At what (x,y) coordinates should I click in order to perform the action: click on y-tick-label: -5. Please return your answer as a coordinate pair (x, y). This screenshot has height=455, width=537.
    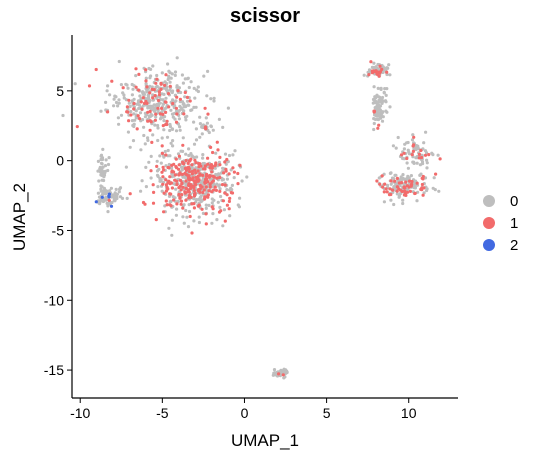
    Looking at the image, I should click on (58, 230).